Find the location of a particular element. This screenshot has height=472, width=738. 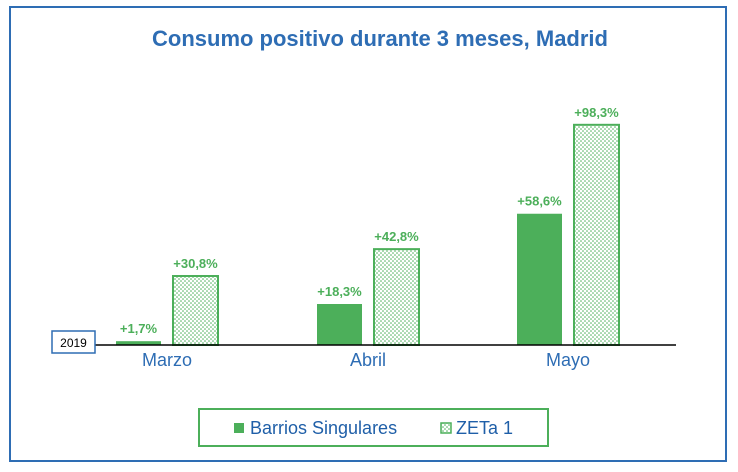

legend-label-zeta-1: ZETa 1 is located at coordinates (484, 428).